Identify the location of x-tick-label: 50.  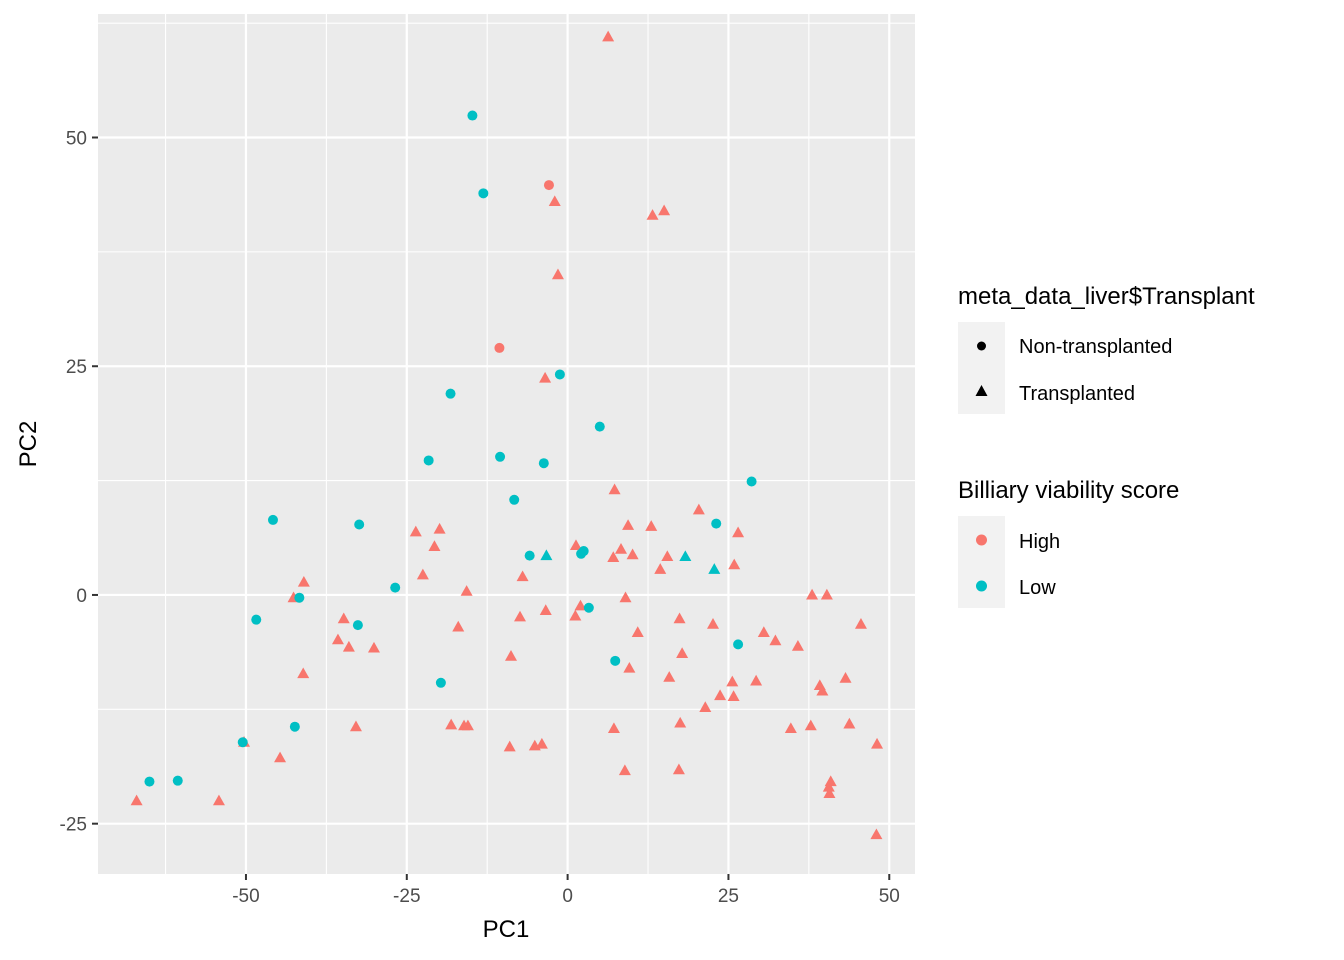
(889, 896).